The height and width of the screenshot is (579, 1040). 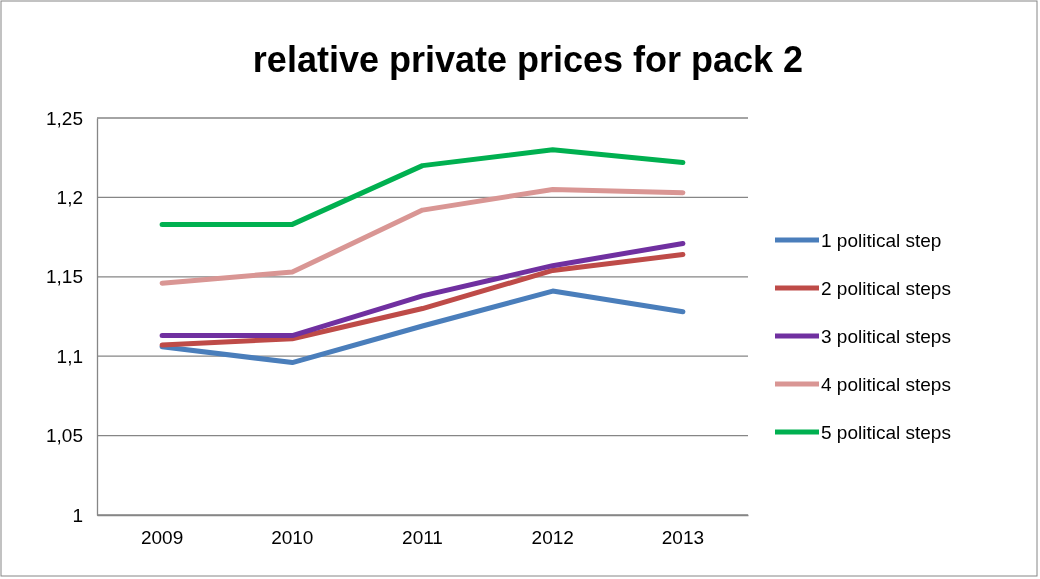 What do you see at coordinates (69, 356) in the screenshot?
I see `y-tick-label: 1,1` at bounding box center [69, 356].